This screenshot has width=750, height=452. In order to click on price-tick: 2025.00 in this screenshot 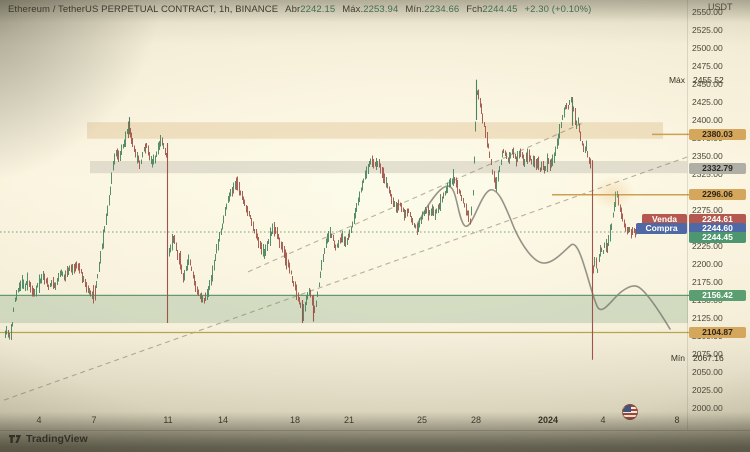, I will do `click(707, 390)`.